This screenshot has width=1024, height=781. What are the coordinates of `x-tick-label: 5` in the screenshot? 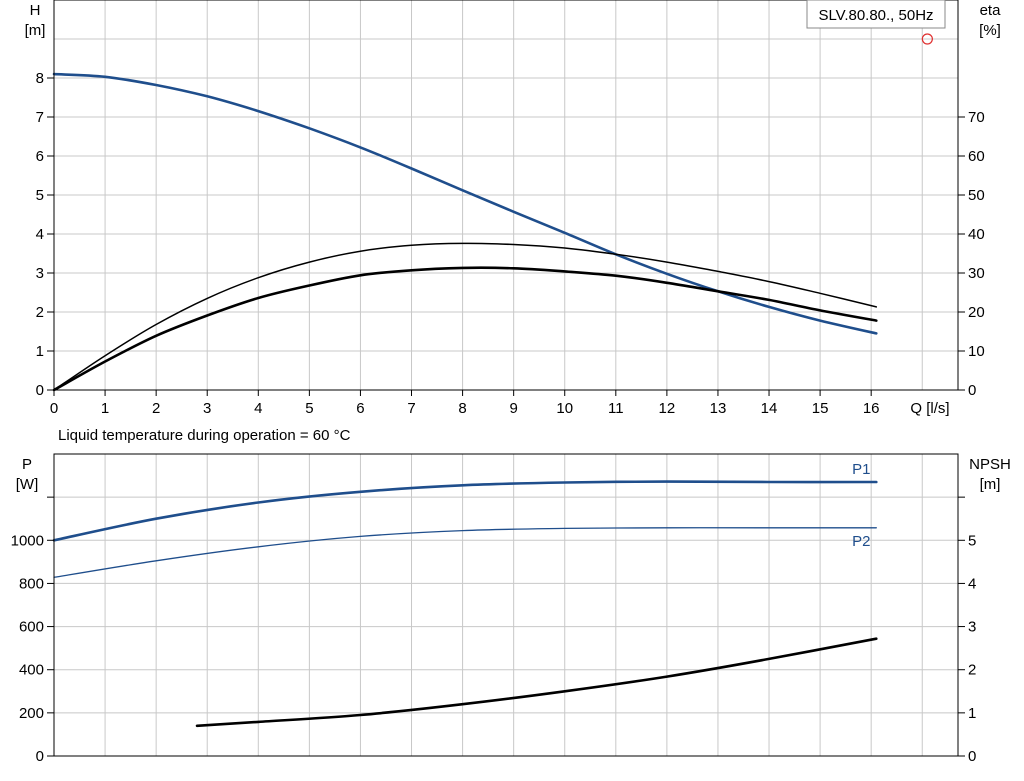 It's located at (309, 408).